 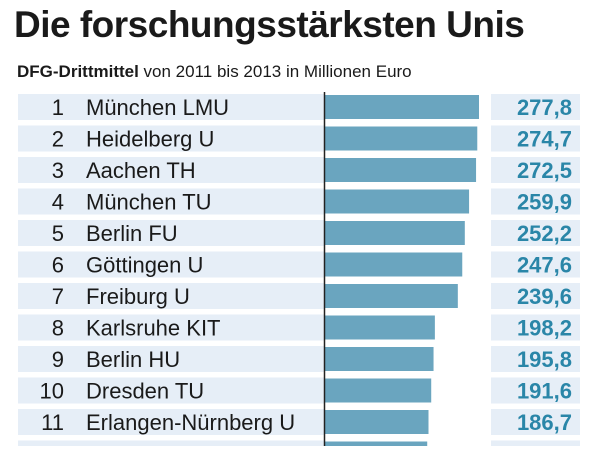 I want to click on data-label: 184,4, so click(x=545, y=446).